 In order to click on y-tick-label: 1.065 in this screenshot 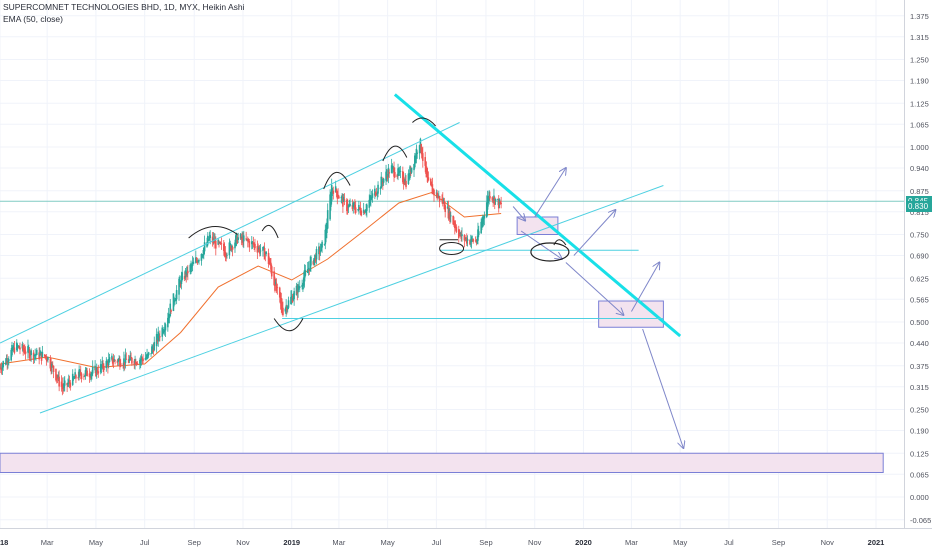, I will do `click(919, 124)`.